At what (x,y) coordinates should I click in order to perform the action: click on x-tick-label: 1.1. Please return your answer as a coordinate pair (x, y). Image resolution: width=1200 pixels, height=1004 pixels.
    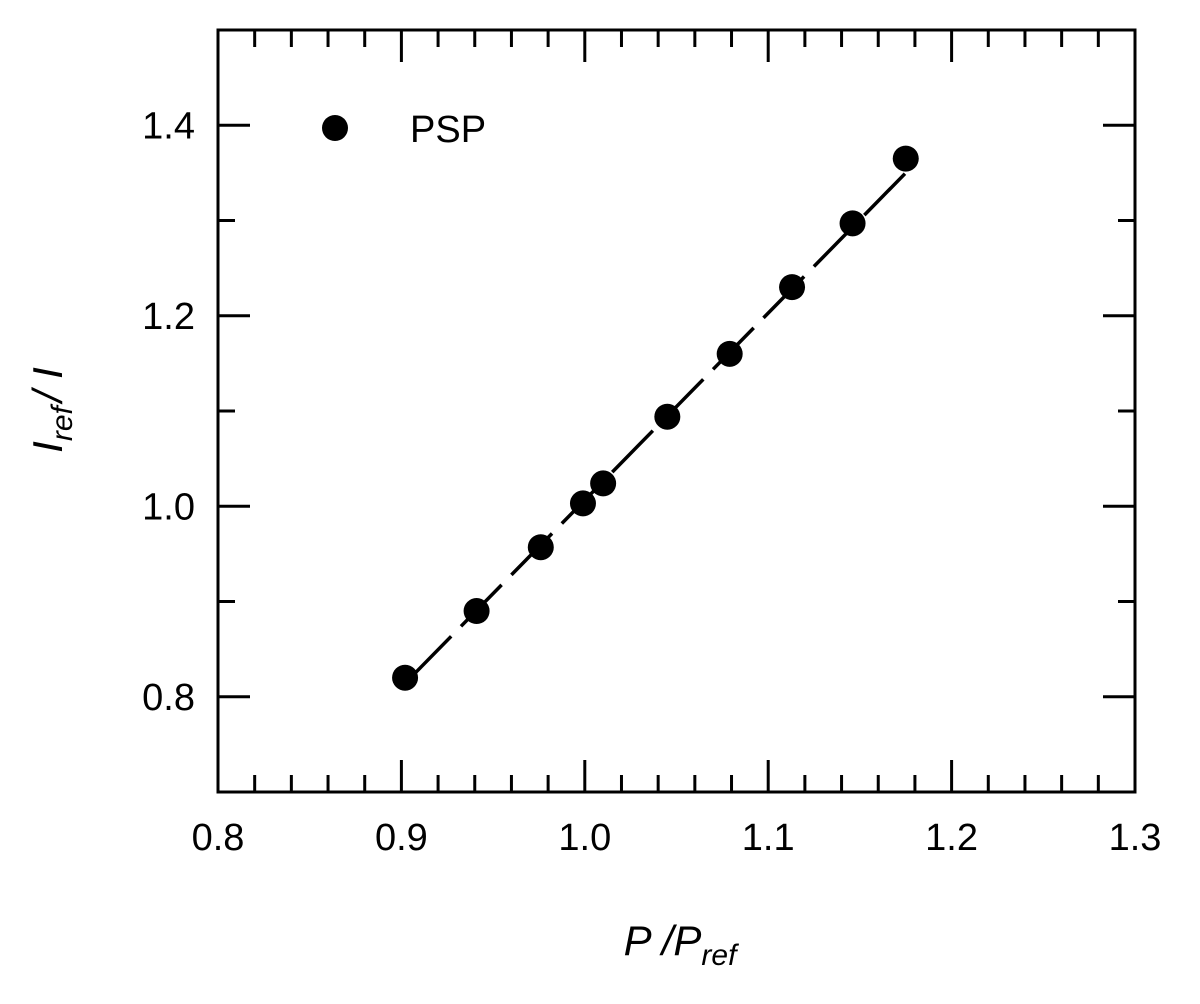
    Looking at the image, I should click on (768, 838).